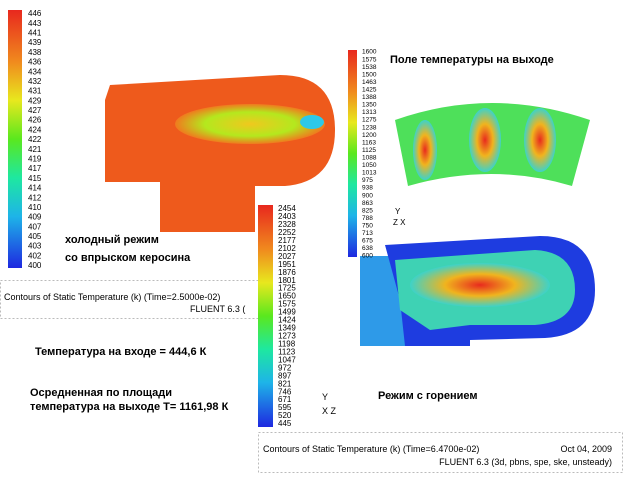 The height and width of the screenshot is (479, 624). What do you see at coordinates (369, 89) in the screenshot?
I see `legend-label: 1425` at bounding box center [369, 89].